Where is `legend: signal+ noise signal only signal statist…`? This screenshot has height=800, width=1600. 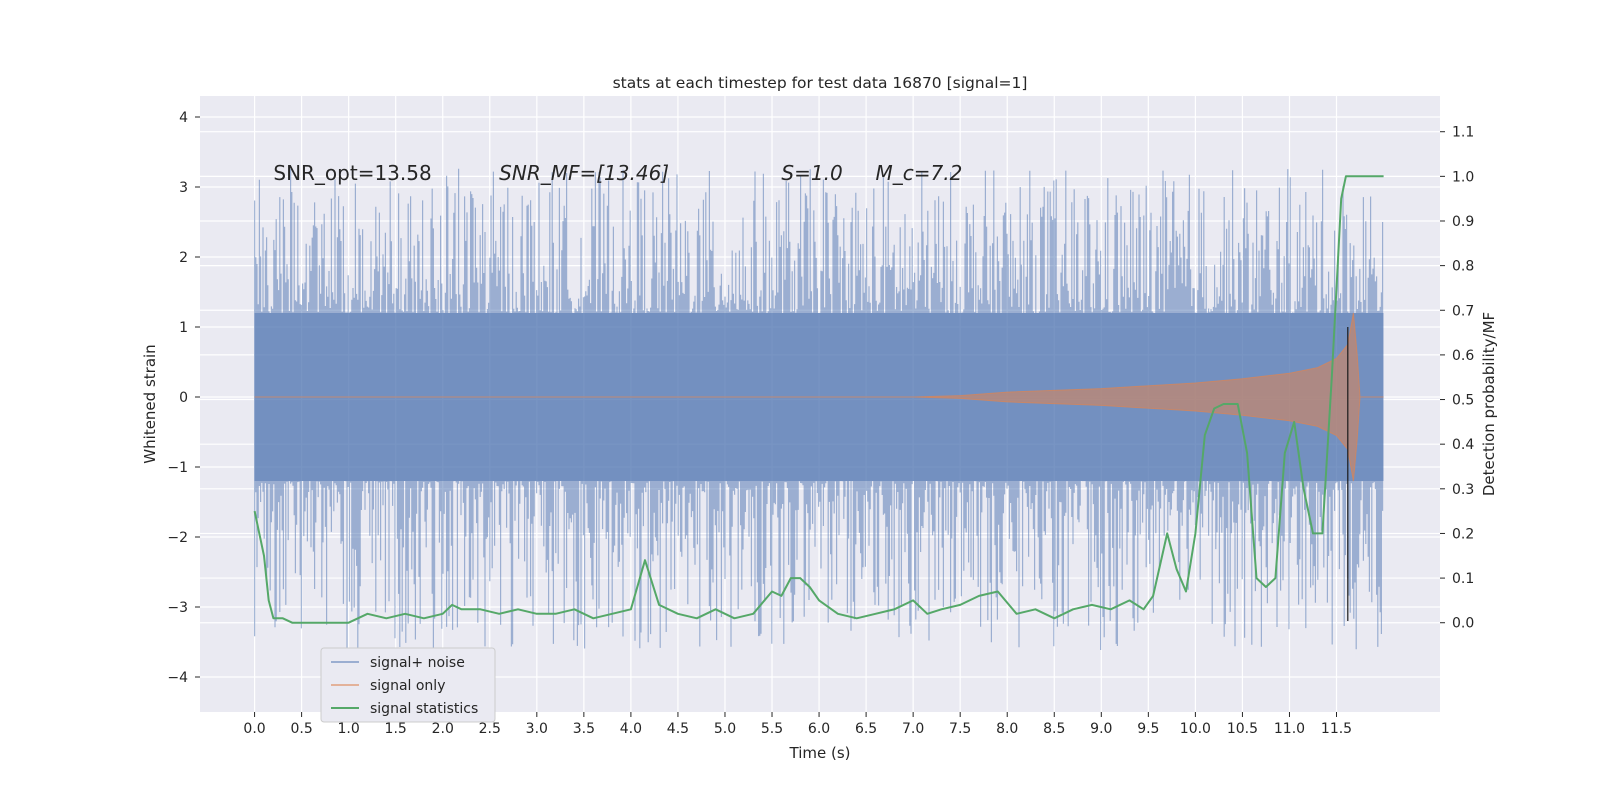 legend: signal+ noise signal only signal statist… is located at coordinates (408, 685).